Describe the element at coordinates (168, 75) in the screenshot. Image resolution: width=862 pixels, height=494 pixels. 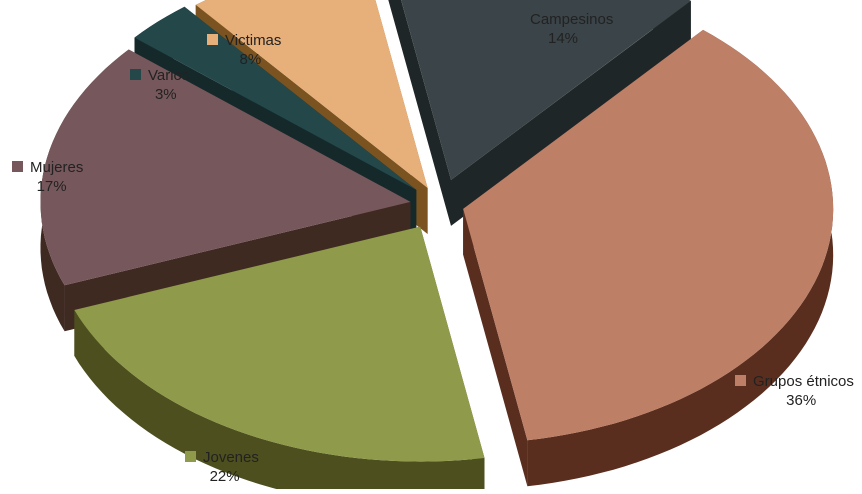
I see `slice-label-varios: Varios` at that location.